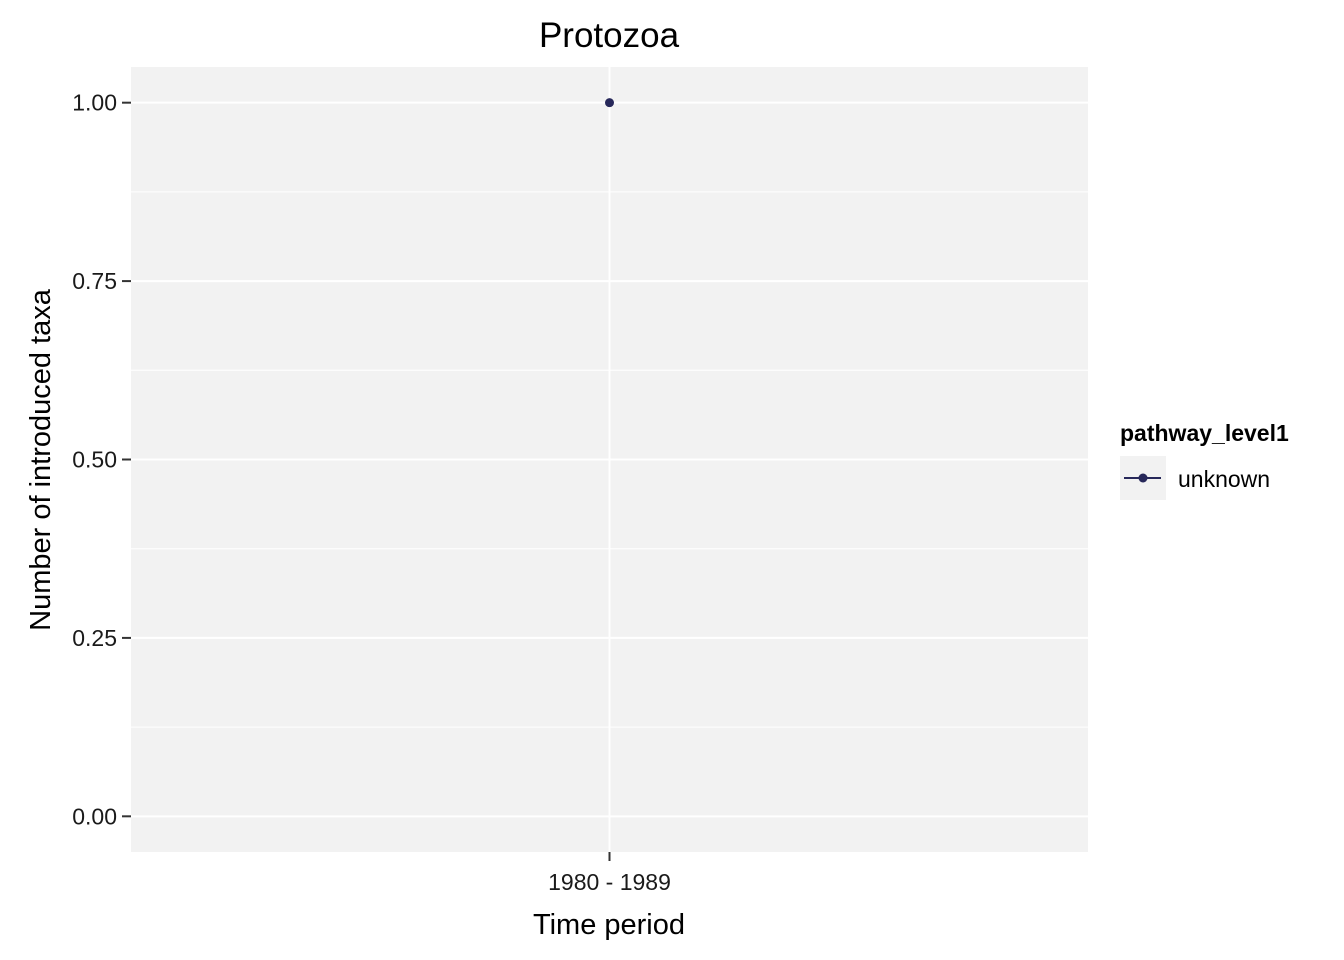  I want to click on legend: pathway_level1 unknown, so click(1204, 460).